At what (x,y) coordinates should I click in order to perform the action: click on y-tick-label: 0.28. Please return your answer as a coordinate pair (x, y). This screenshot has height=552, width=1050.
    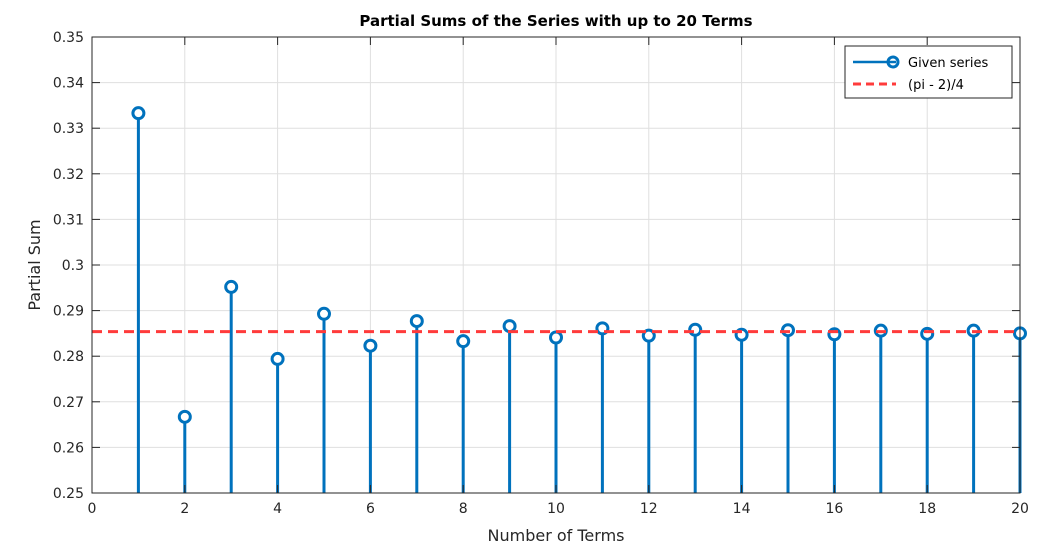
    Looking at the image, I should click on (68, 357).